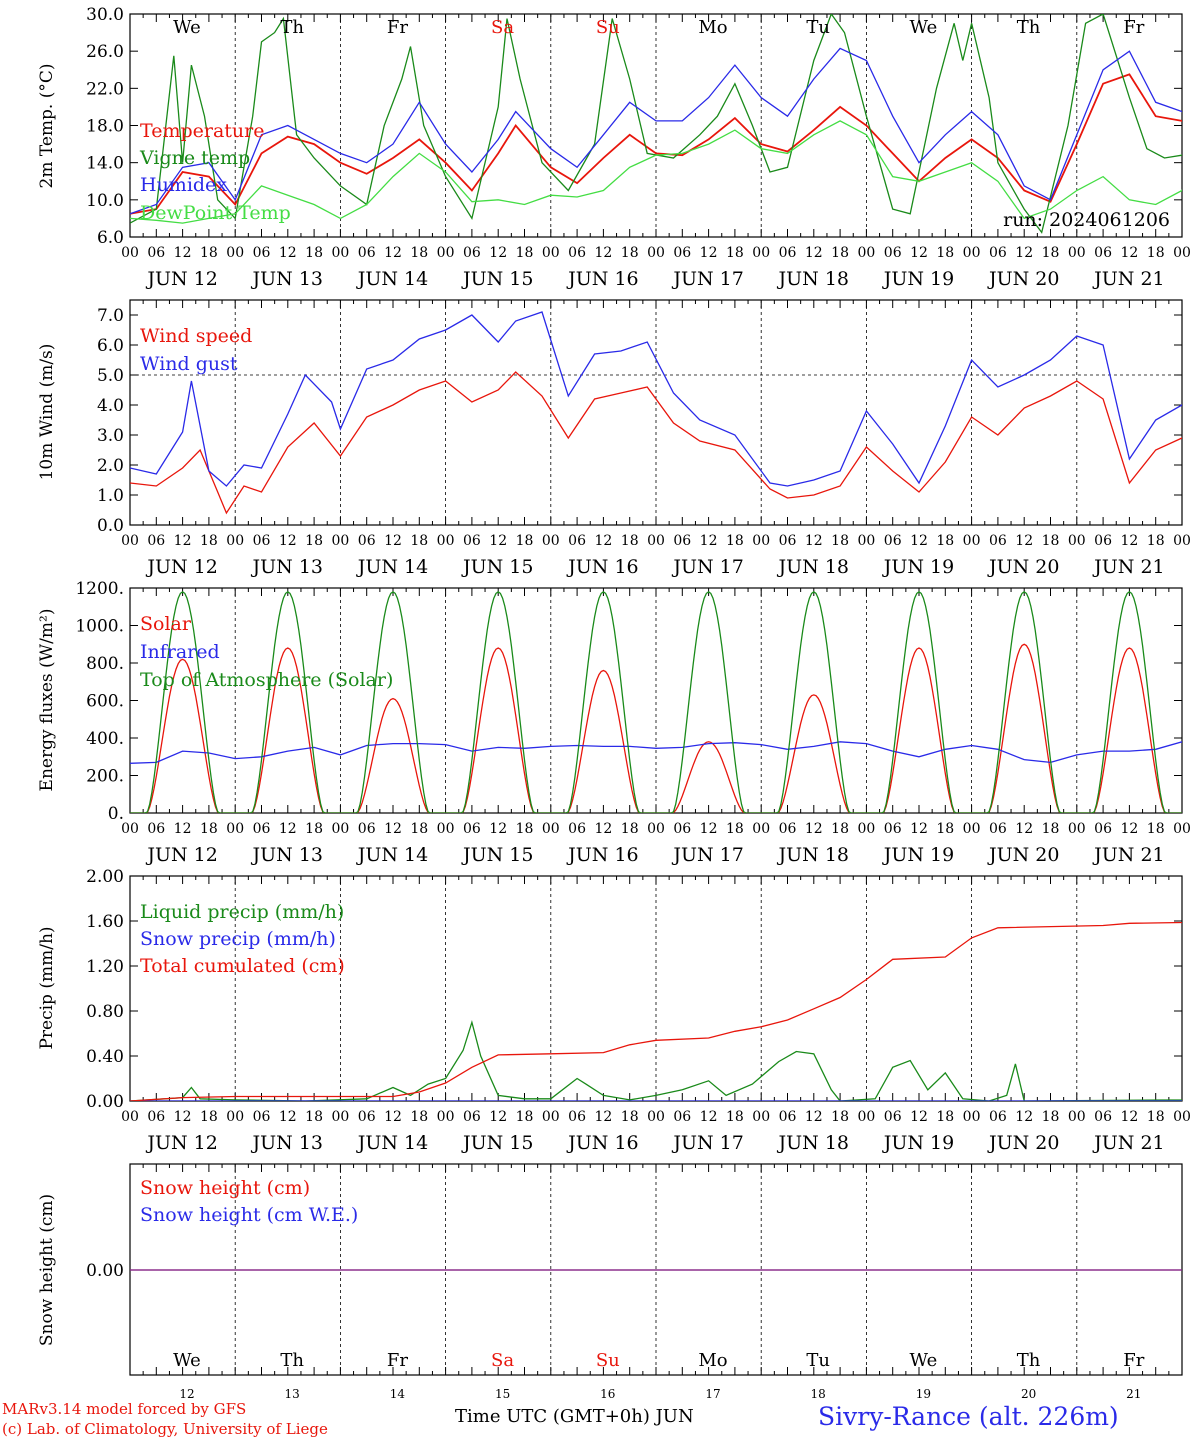 Image resolution: width=1194 pixels, height=1440 pixels. Describe the element at coordinates (238, 939) in the screenshot. I see `legend-entry: Snow precip (mm/h)` at that location.